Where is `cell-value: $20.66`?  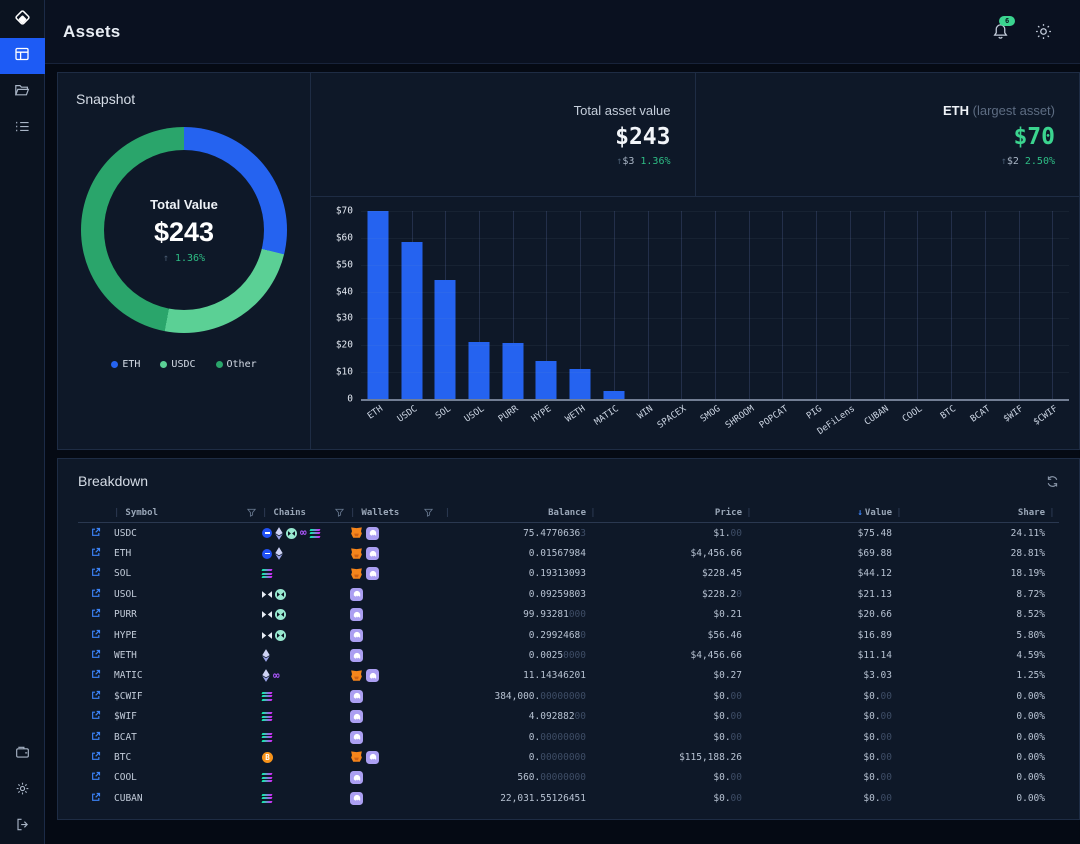 cell-value: $20.66 is located at coordinates (874, 615).